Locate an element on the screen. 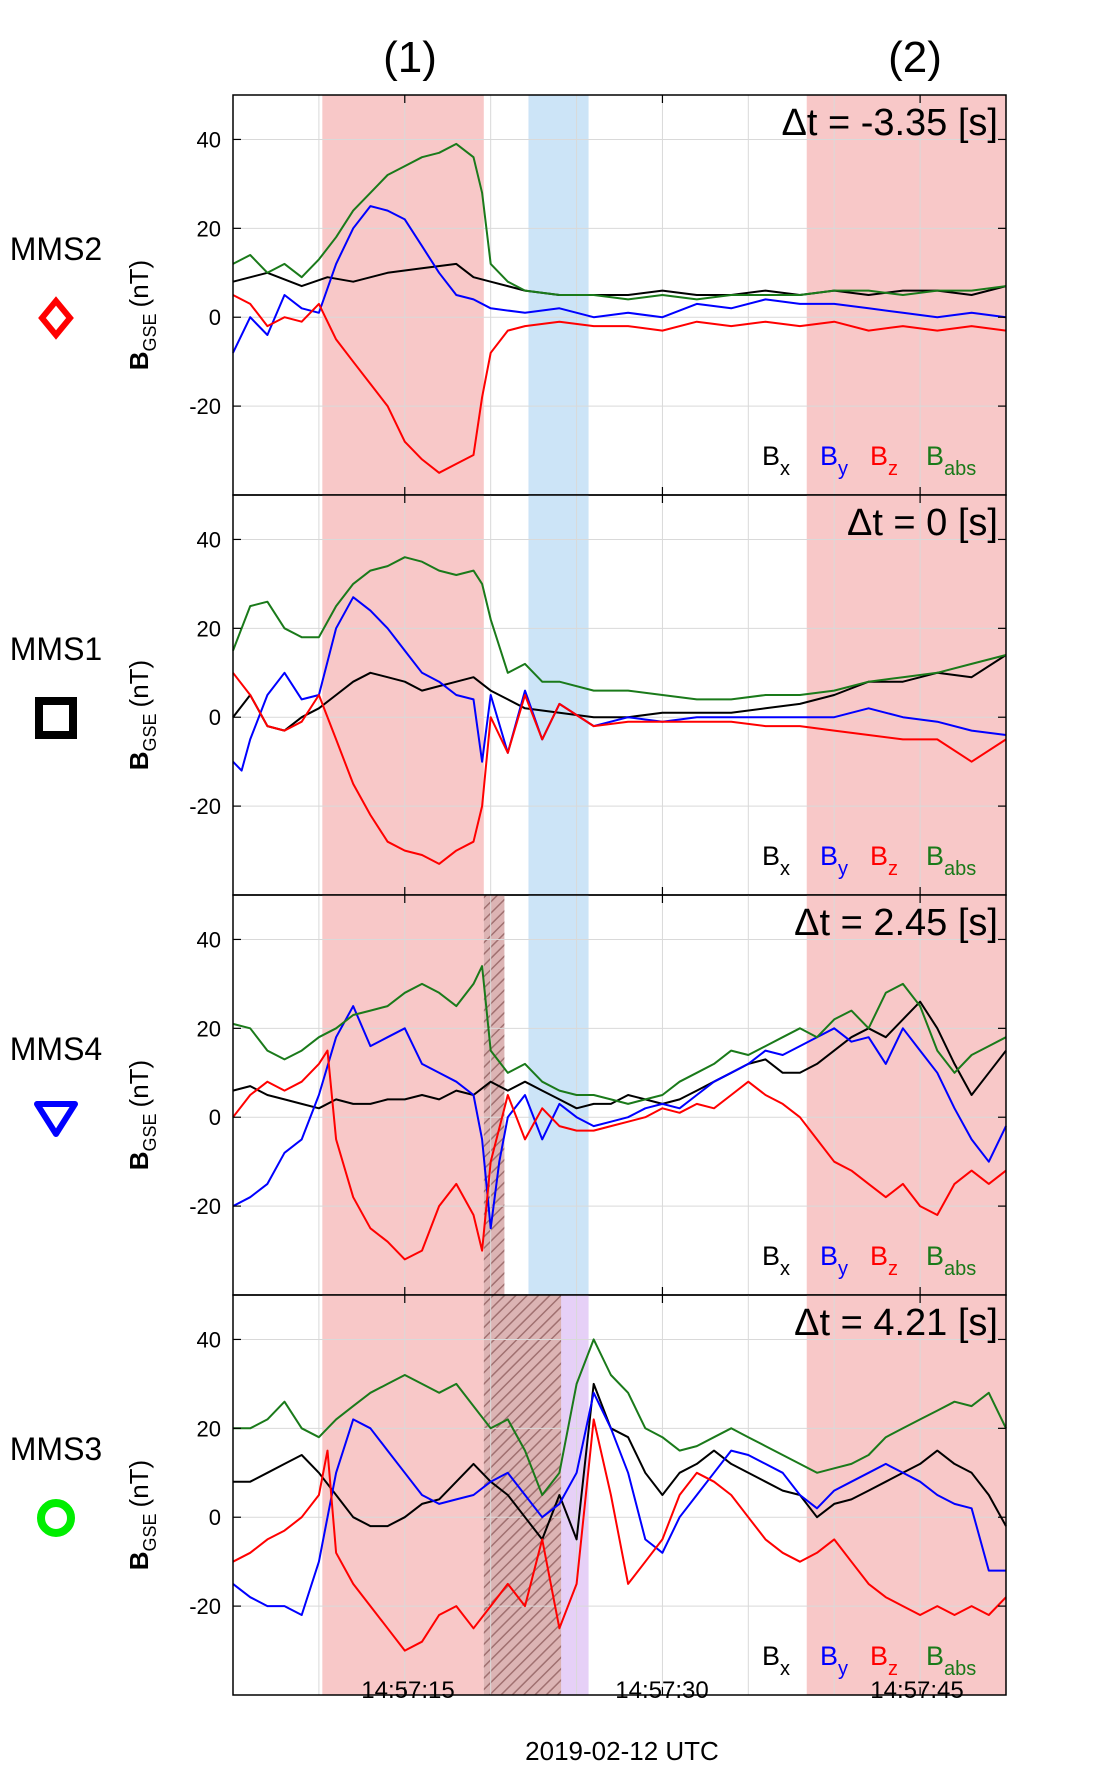 This screenshot has width=1116, height=1778. square-icon is located at coordinates (56, 718).